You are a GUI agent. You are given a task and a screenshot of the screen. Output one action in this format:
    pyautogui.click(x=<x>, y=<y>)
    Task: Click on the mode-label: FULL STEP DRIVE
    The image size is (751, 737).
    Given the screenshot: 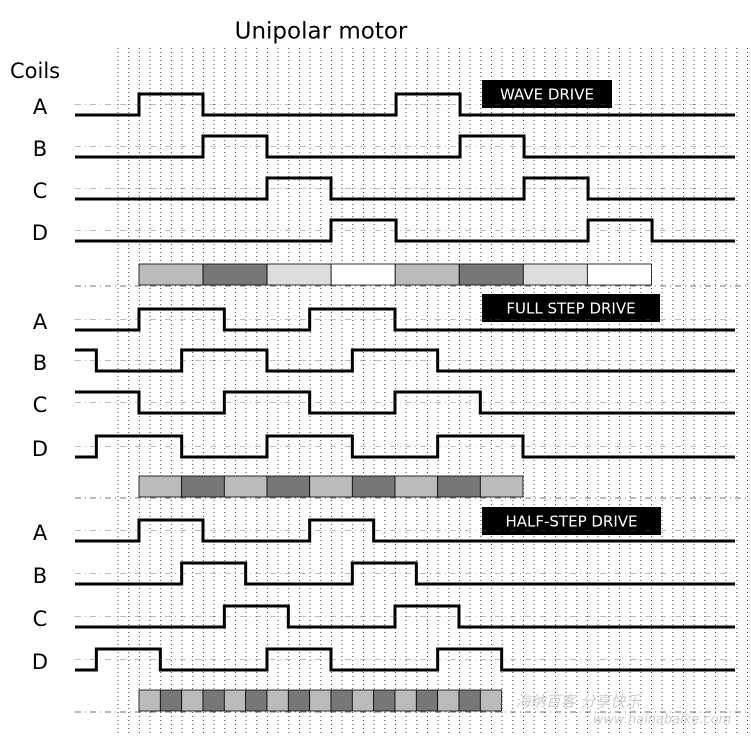 What is the action you would take?
    pyautogui.click(x=570, y=309)
    